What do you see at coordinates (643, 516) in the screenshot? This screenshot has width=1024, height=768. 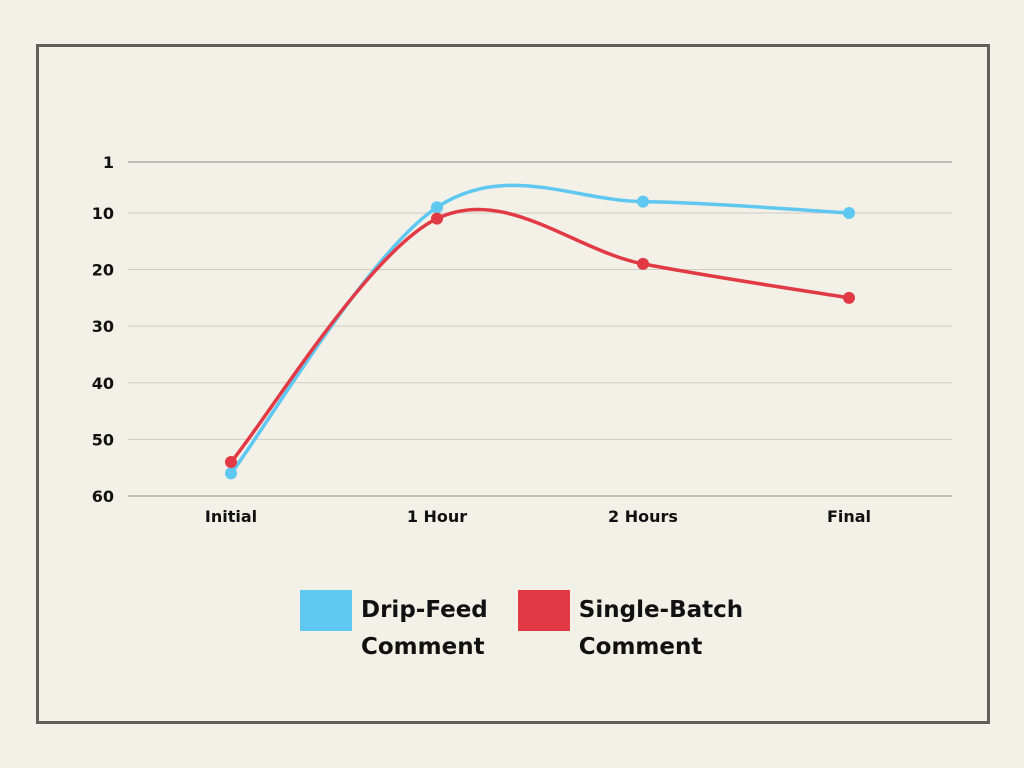 I see `x-tick-label: 2 Hours` at bounding box center [643, 516].